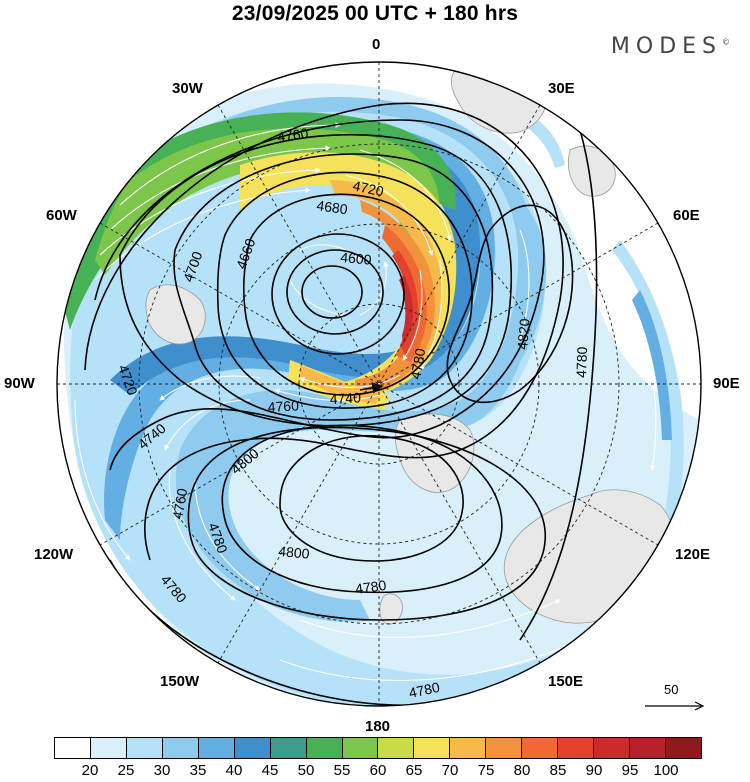  Describe the element at coordinates (414, 770) in the screenshot. I see `colorbar-tick-label: 65` at that location.